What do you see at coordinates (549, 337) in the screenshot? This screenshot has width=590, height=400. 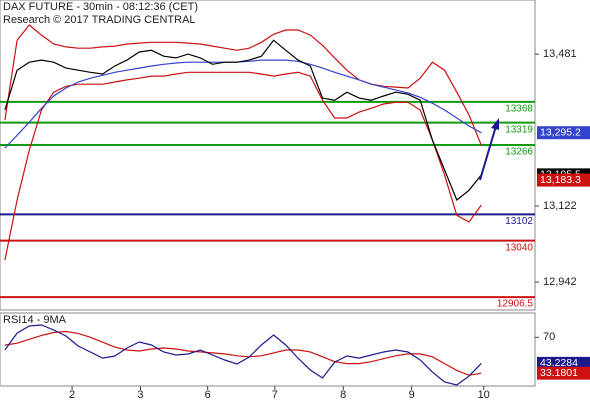 I see `y-tick-label: 70` at bounding box center [549, 337].